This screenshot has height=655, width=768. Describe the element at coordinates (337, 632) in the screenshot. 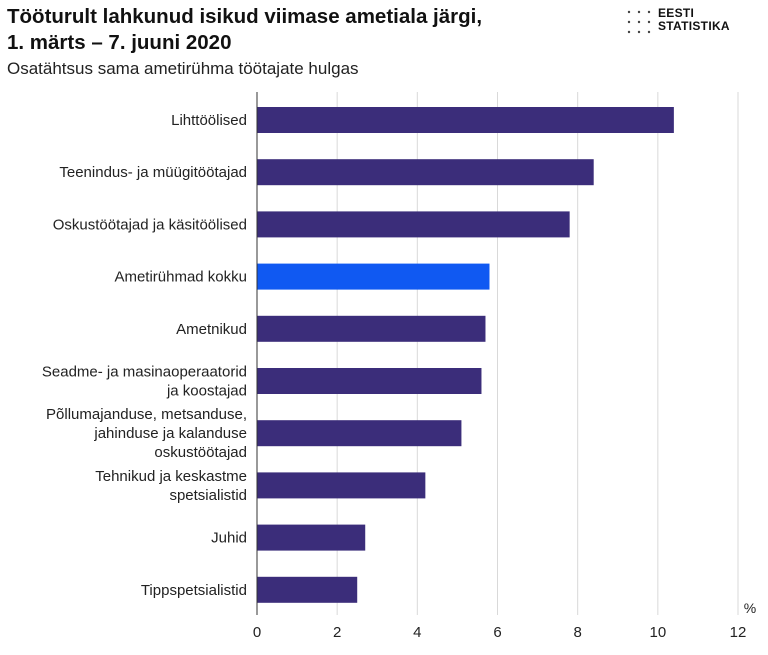

I see `x-tick-label: 2` at that location.